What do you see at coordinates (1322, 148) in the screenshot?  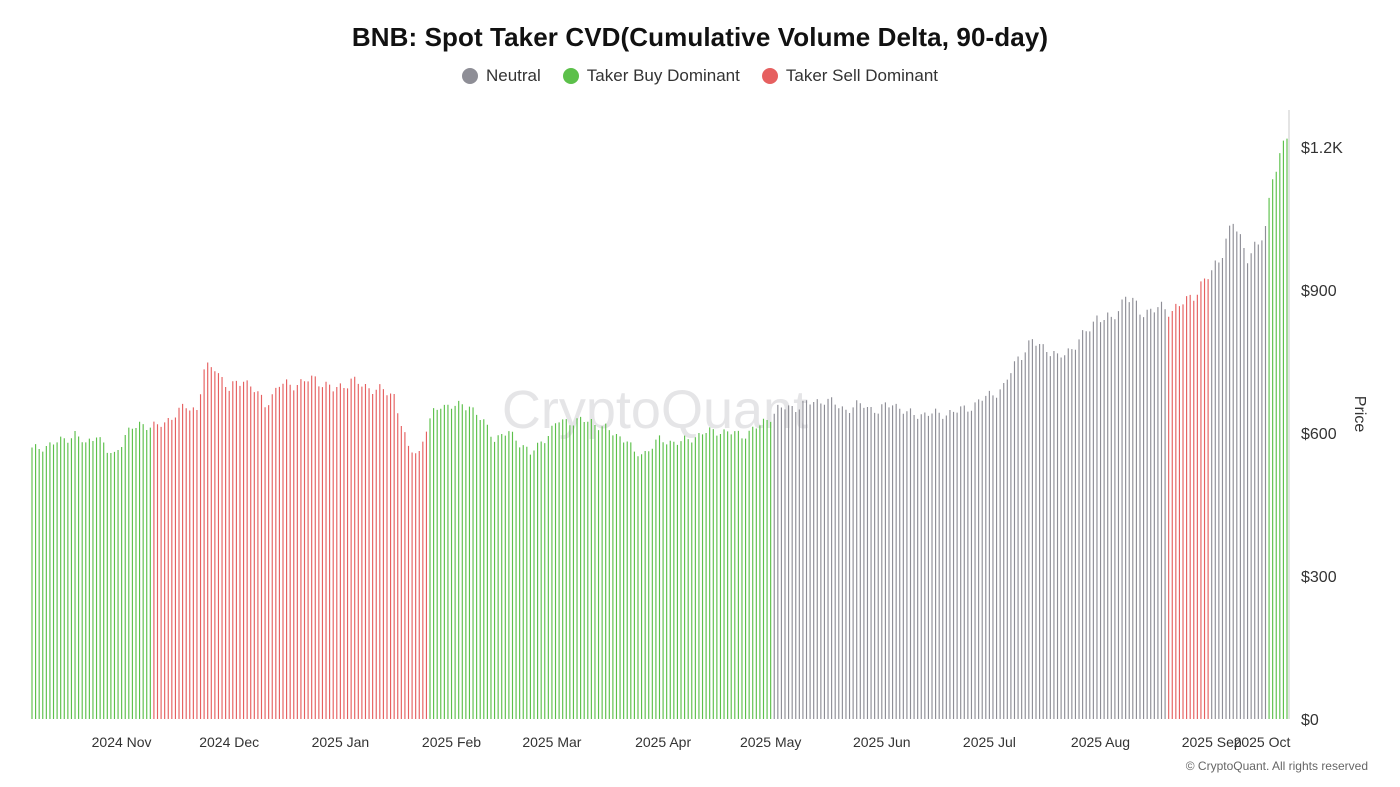 I see `y-tick-label: $1.2K` at bounding box center [1322, 148].